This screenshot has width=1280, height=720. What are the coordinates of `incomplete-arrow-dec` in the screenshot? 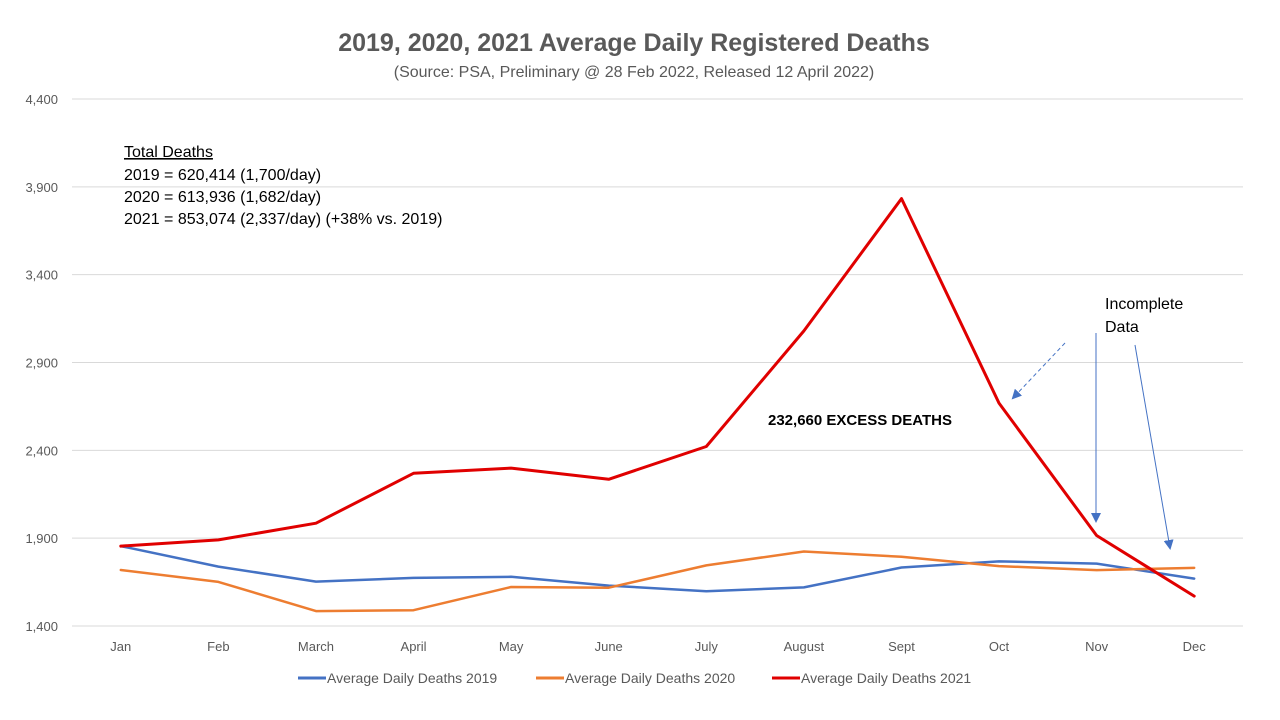 It's located at (1154, 447).